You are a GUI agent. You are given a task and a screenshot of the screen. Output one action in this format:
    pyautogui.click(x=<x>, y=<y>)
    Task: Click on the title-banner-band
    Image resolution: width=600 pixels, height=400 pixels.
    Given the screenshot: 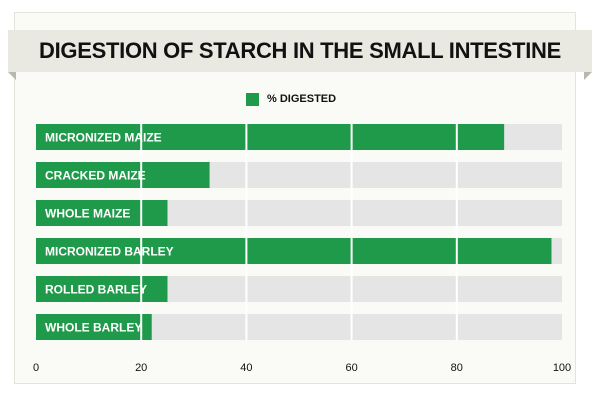 What is the action you would take?
    pyautogui.click(x=300, y=51)
    